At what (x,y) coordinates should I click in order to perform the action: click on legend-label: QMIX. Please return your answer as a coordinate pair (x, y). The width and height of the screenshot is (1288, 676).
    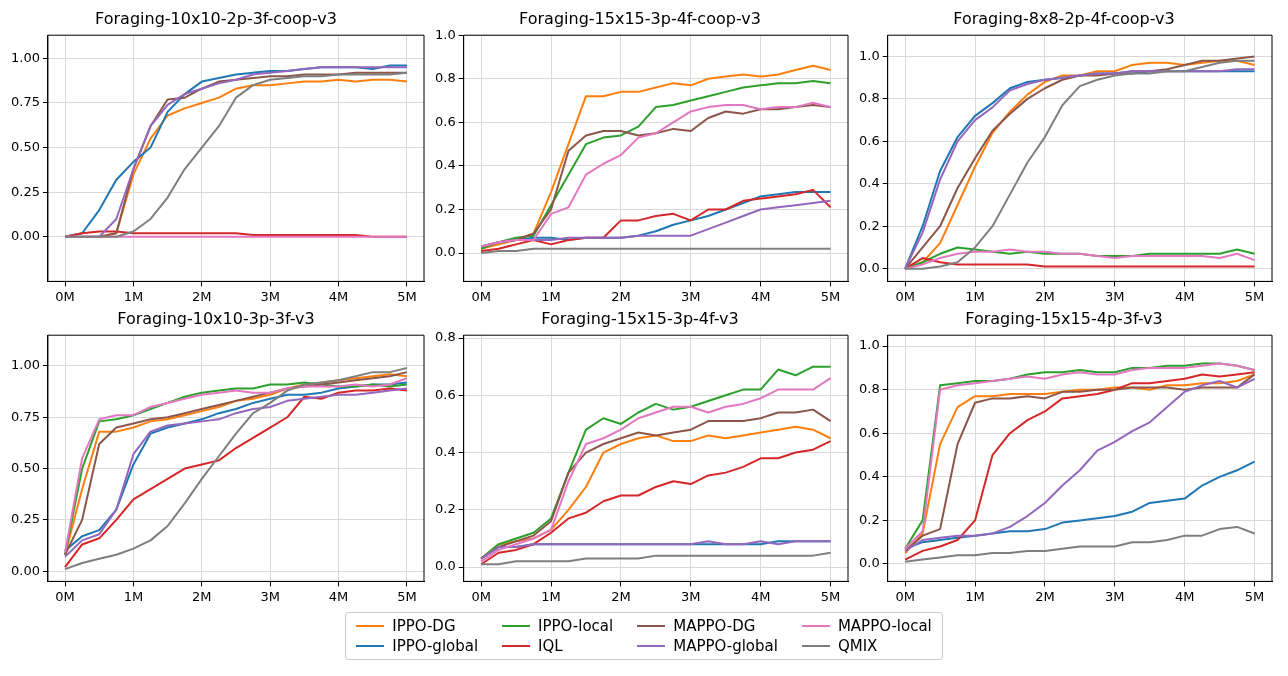
    Looking at the image, I should click on (857, 646).